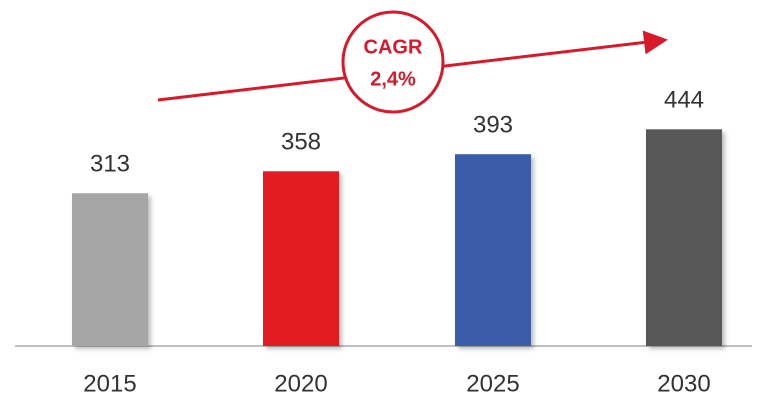  I want to click on x-tick-label: 2025, so click(492, 383).